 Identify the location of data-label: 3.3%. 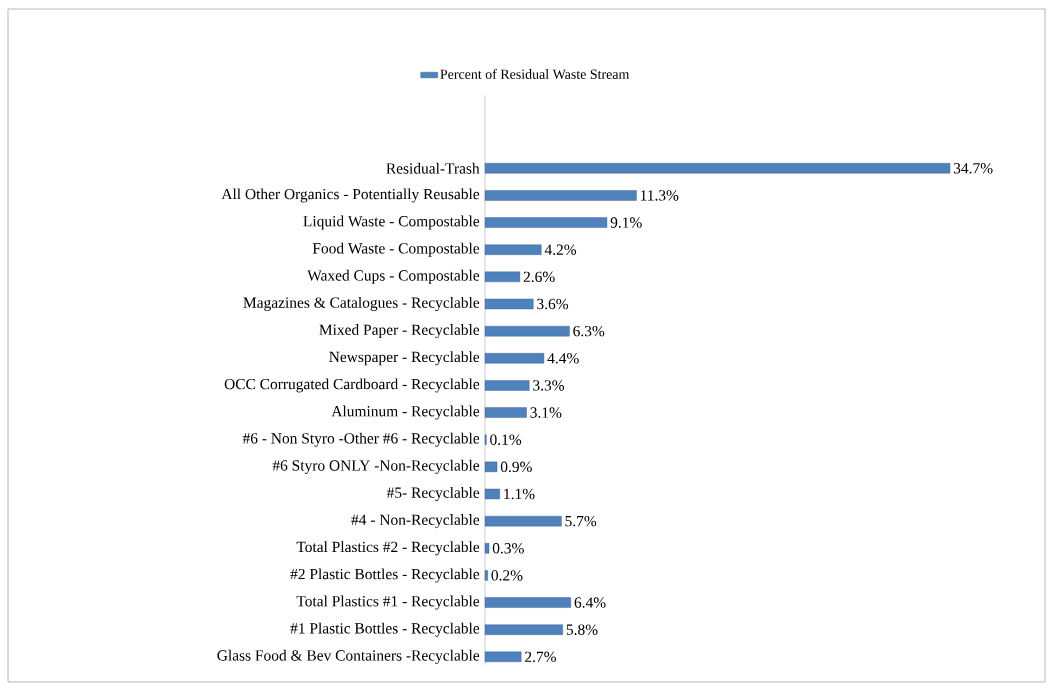
(549, 385).